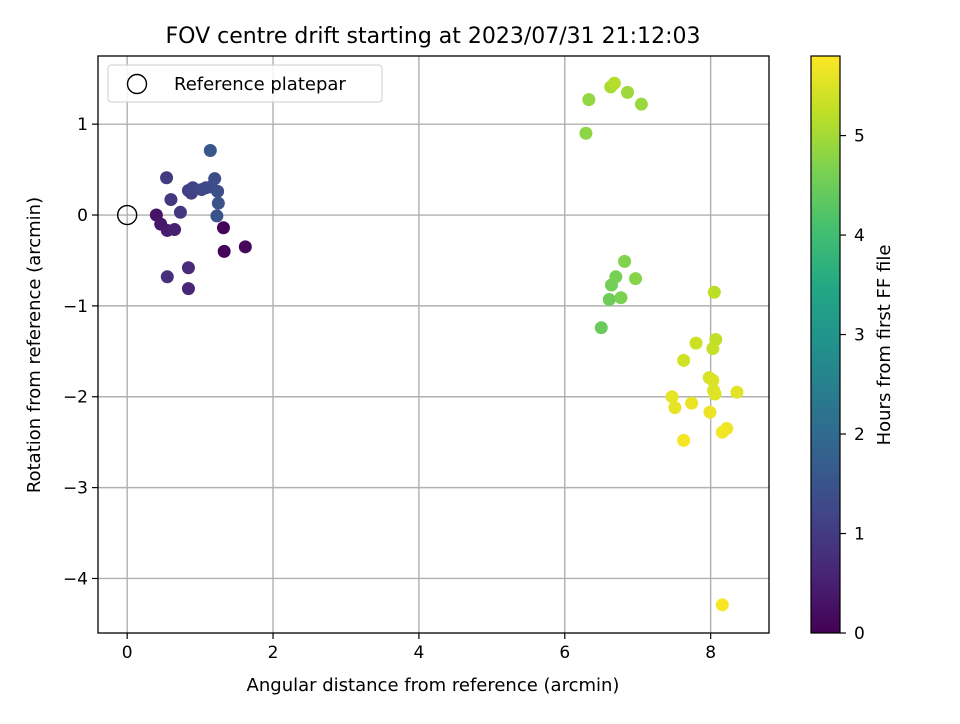  What do you see at coordinates (75, 307) in the screenshot?
I see `y-tick-label: −1` at bounding box center [75, 307].